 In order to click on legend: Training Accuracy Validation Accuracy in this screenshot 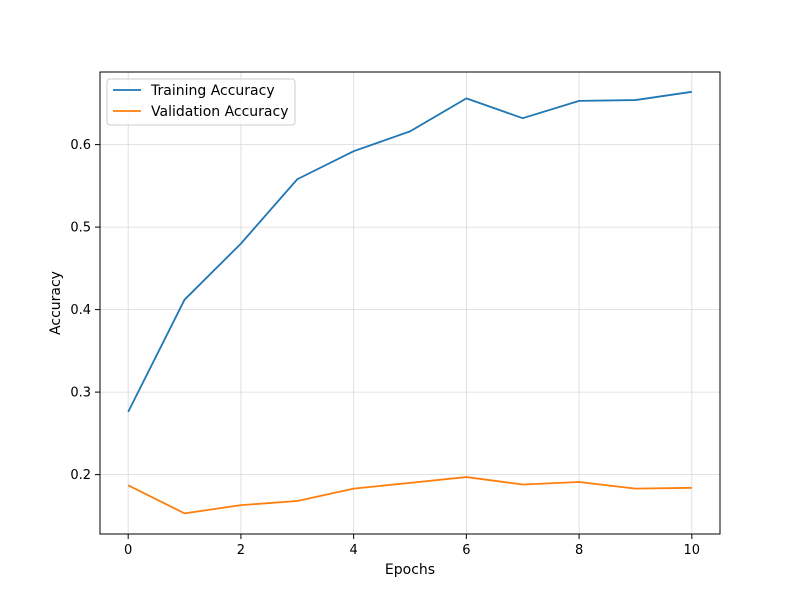, I will do `click(201, 102)`.